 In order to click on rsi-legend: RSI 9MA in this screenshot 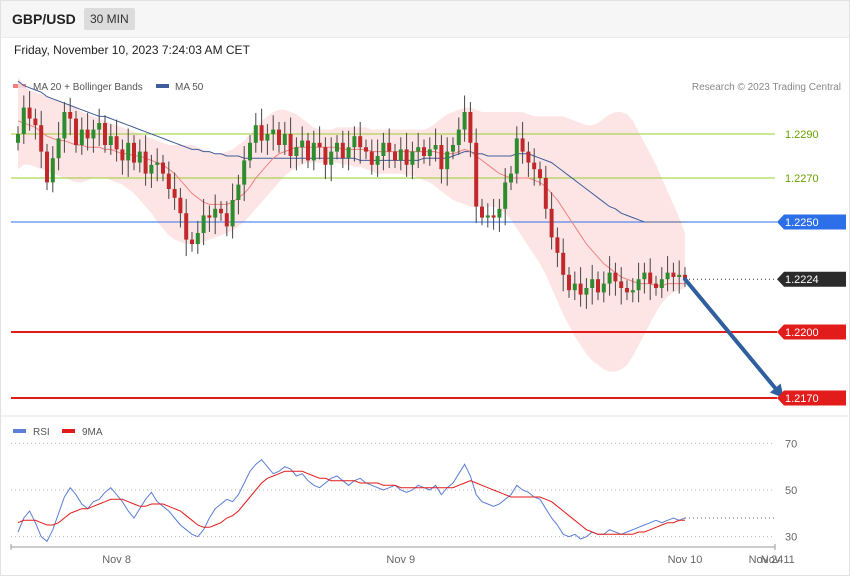, I will do `click(58, 432)`.